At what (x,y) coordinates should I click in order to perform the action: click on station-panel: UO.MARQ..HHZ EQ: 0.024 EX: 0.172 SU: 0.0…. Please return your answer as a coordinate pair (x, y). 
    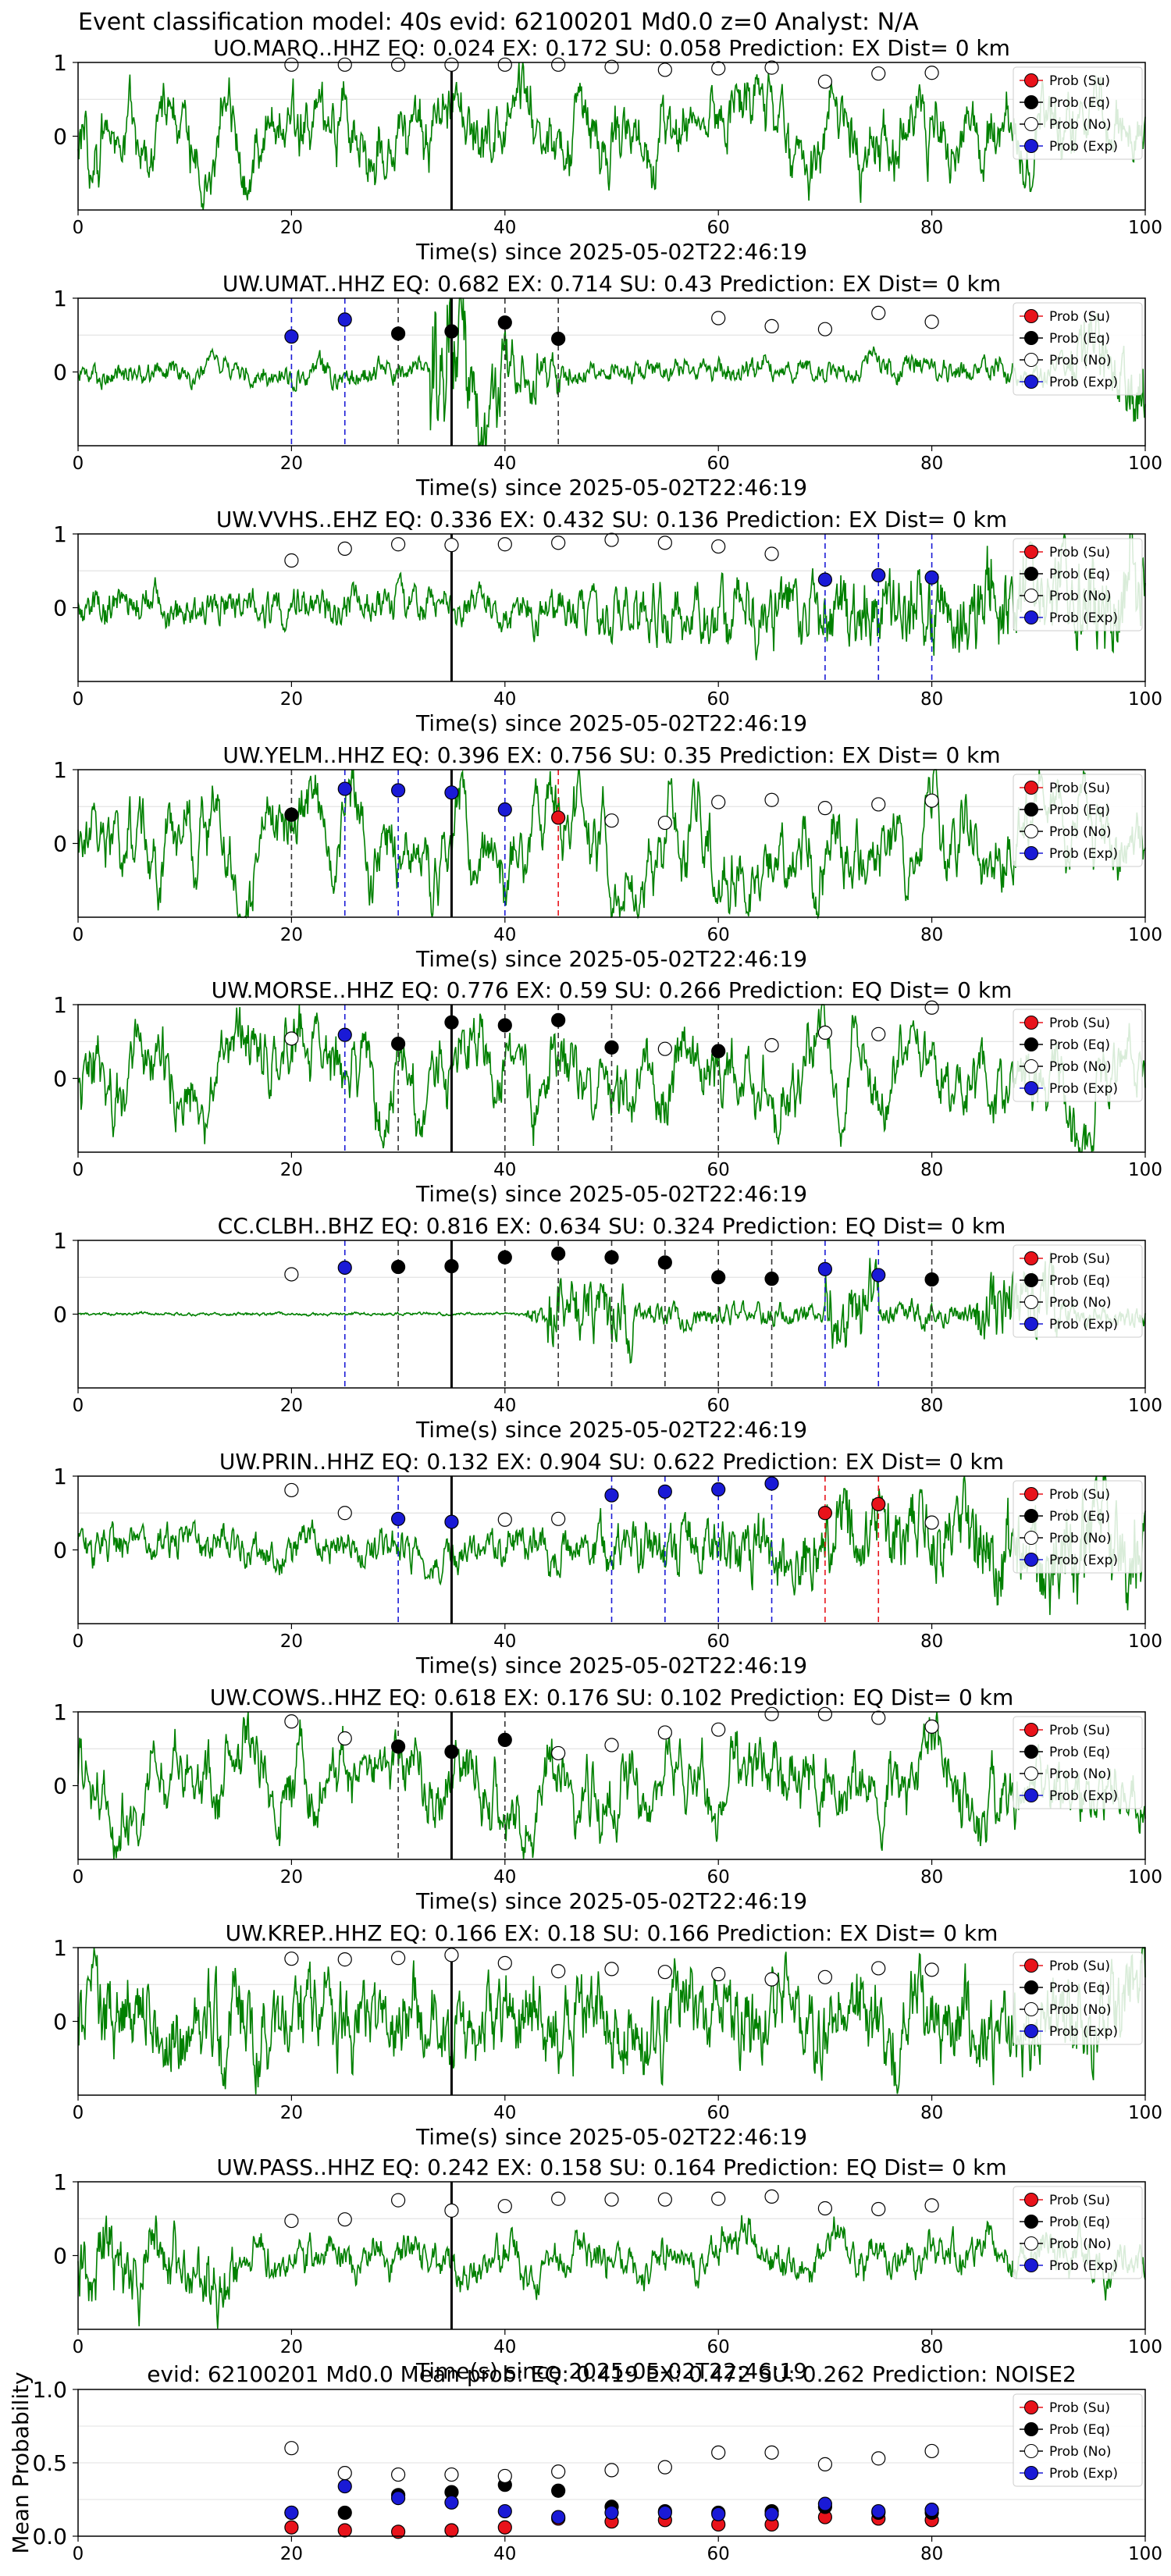
    Looking at the image, I should click on (607, 150).